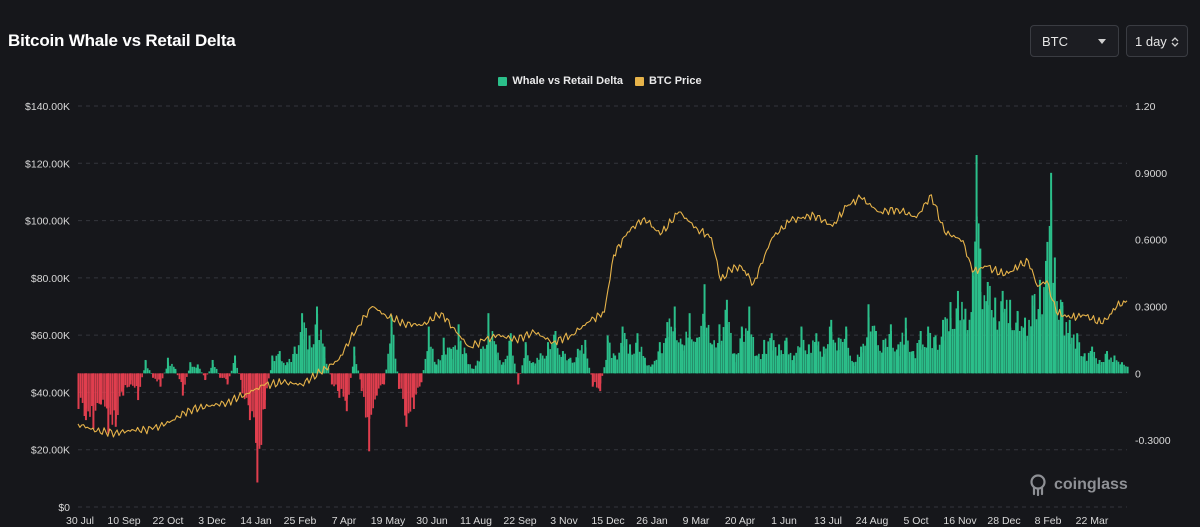 The height and width of the screenshot is (527, 1200). Describe the element at coordinates (211, 521) in the screenshot. I see `x-tick-label: 3 Dec` at that location.